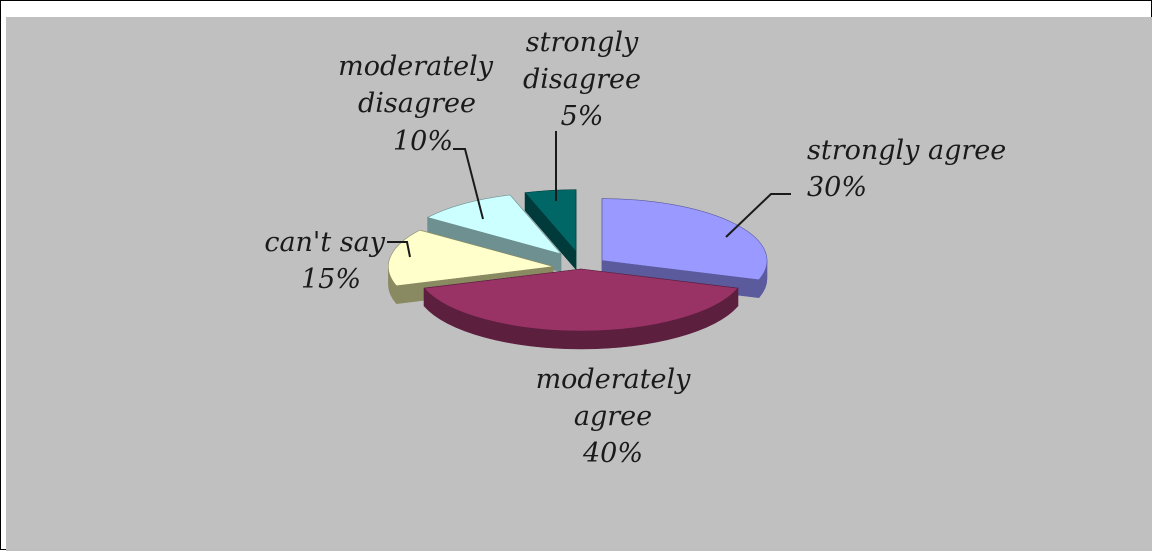 Image resolution: width=1152 pixels, height=551 pixels. I want to click on data-label-category: strongly agree, so click(906, 150).